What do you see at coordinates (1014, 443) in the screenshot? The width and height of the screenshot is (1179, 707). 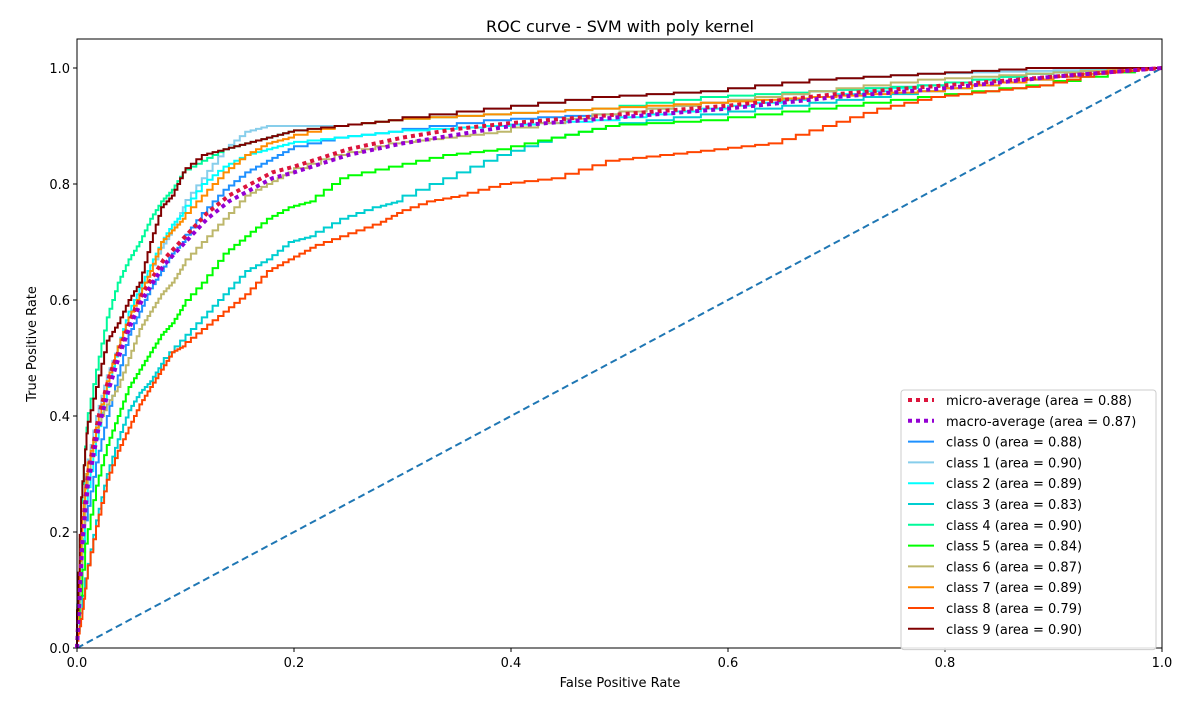 I see `legend-label: class 0 (area = 0.88)` at bounding box center [1014, 443].